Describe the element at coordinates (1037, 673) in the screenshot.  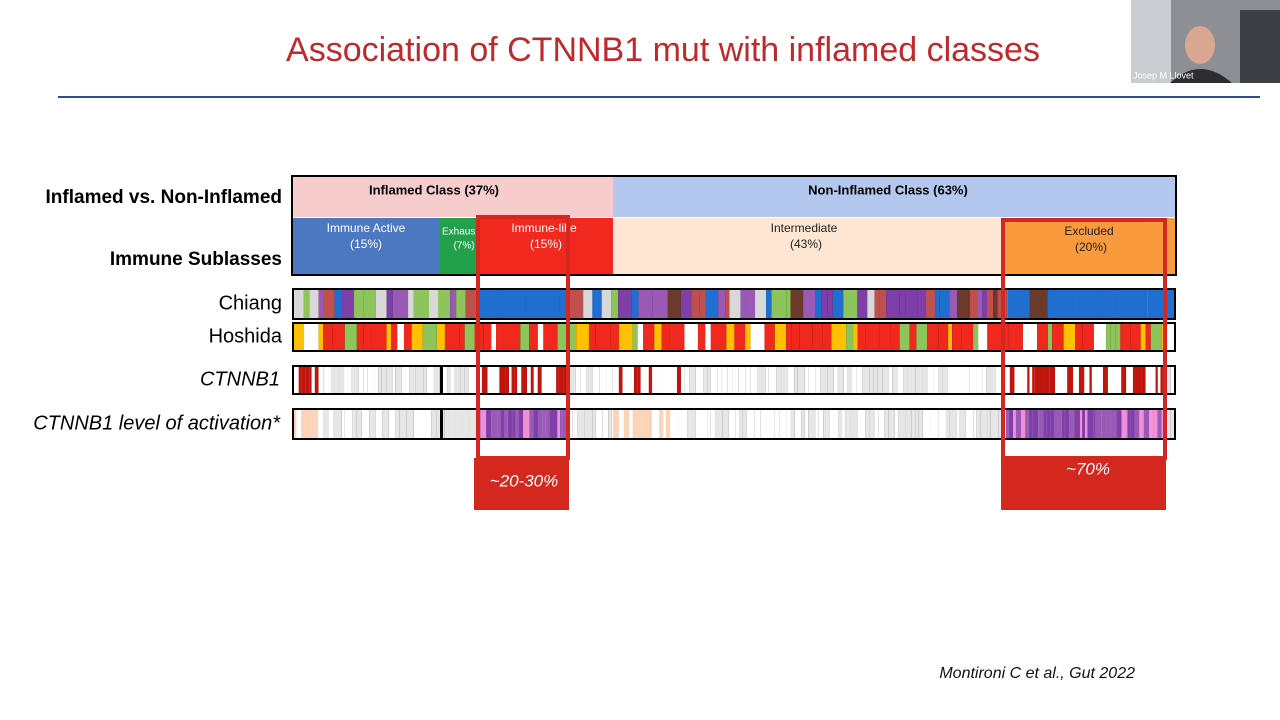
I see `citation: Montironi C et al., Gut 2022` at that location.